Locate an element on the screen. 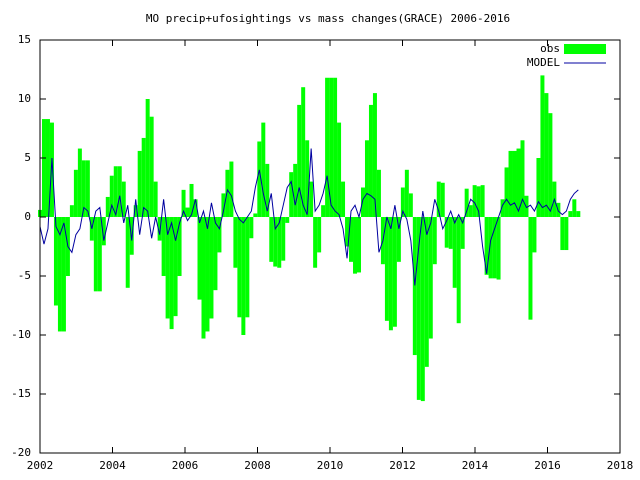  x-tick-label: 2002 is located at coordinates (40, 465).